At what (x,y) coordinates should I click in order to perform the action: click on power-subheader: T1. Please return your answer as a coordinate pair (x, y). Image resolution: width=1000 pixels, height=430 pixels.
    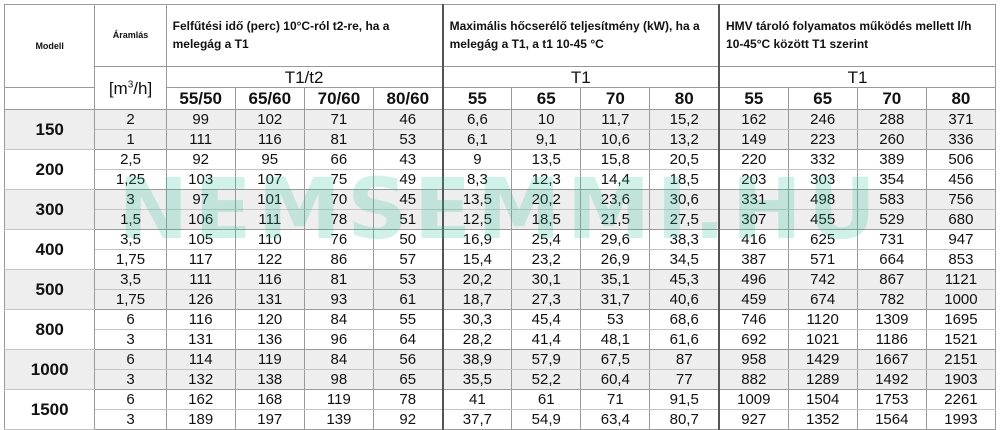
    Looking at the image, I should click on (581, 77).